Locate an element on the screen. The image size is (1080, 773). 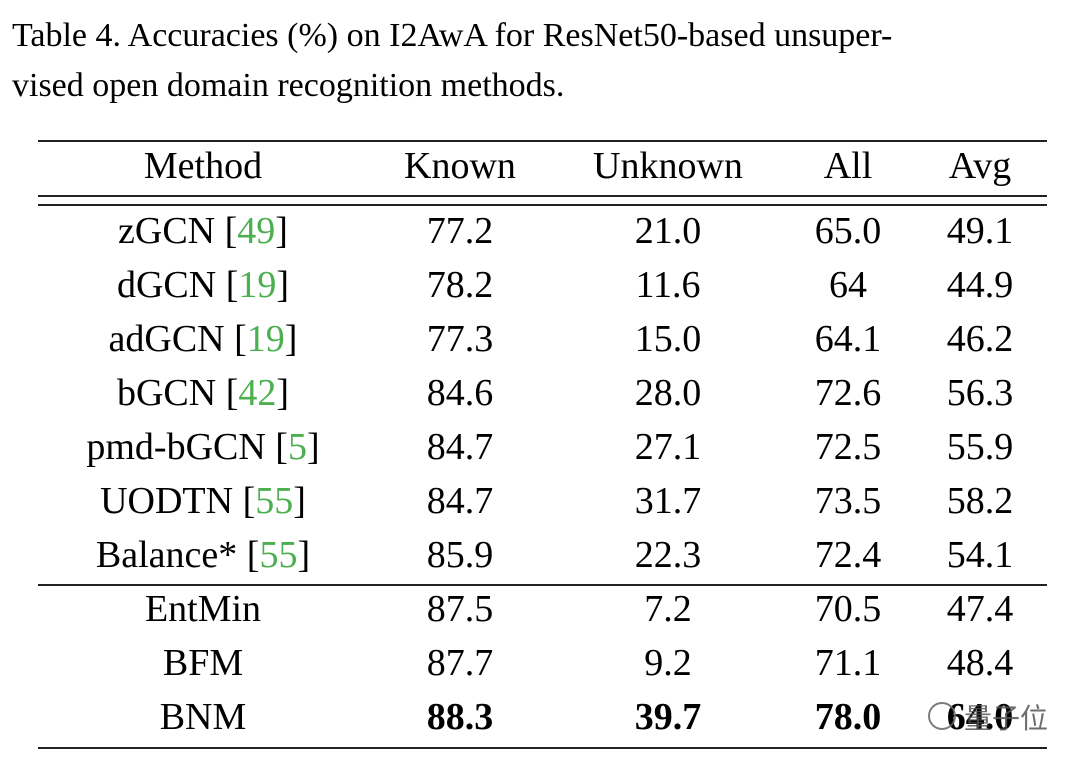
value-cell: 44.9 is located at coordinates (980, 285).